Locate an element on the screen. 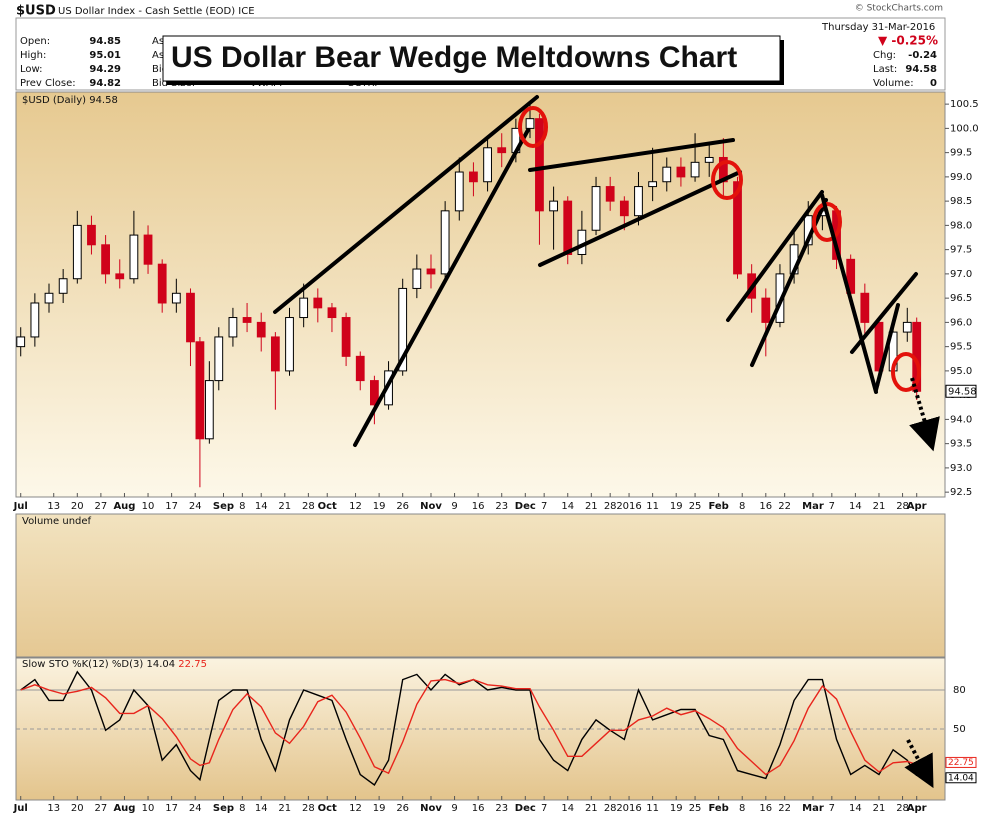 The image size is (990, 817). price-legend: $USD (Daily) 94.58 is located at coordinates (70, 100).